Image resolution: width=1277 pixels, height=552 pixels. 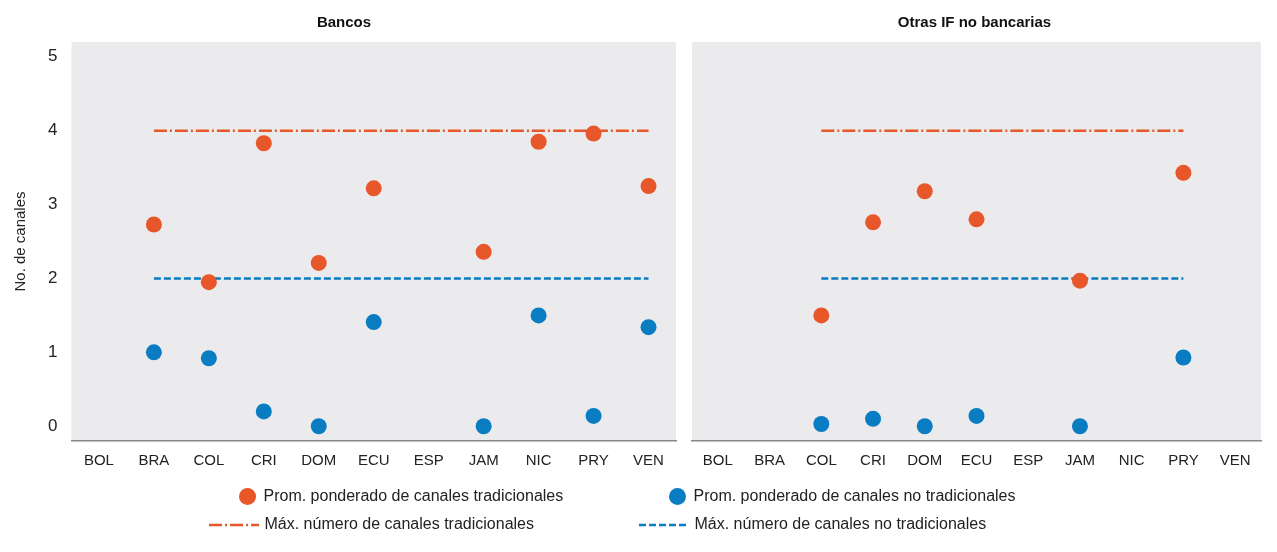 I want to click on legend-label: Prom. ponderado de canales tradicionales, so click(x=413, y=496).